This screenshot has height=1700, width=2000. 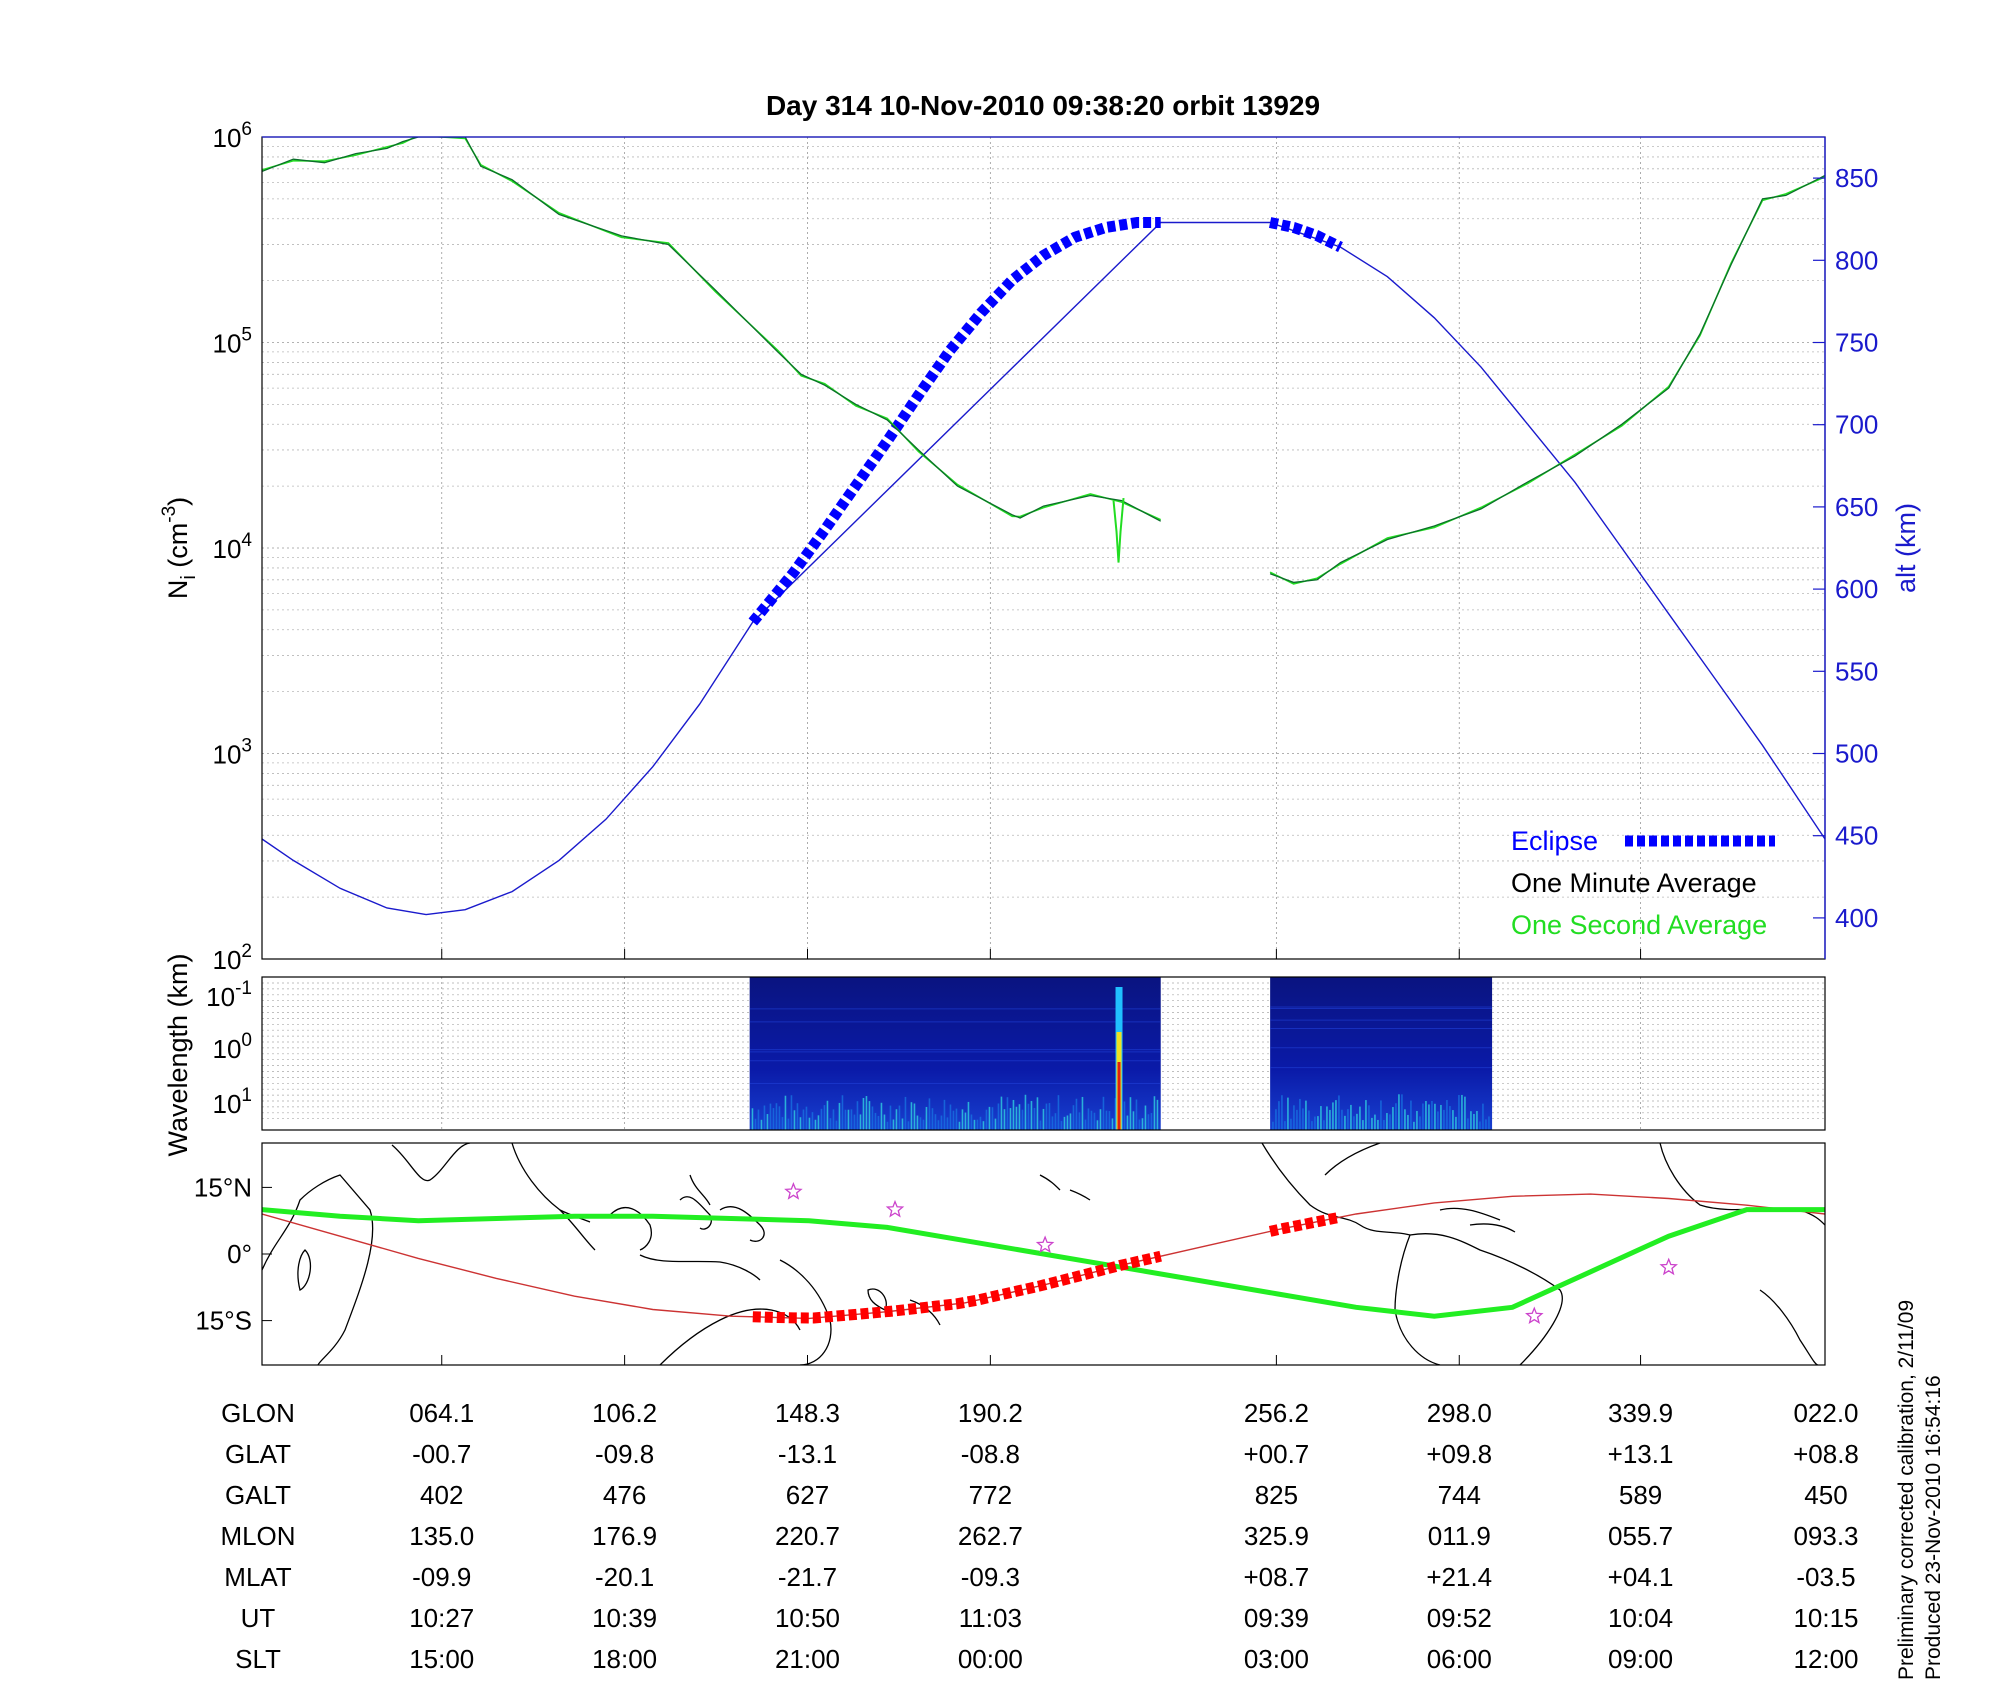 I want to click on table-row-label: GALT, so click(x=258, y=1495).